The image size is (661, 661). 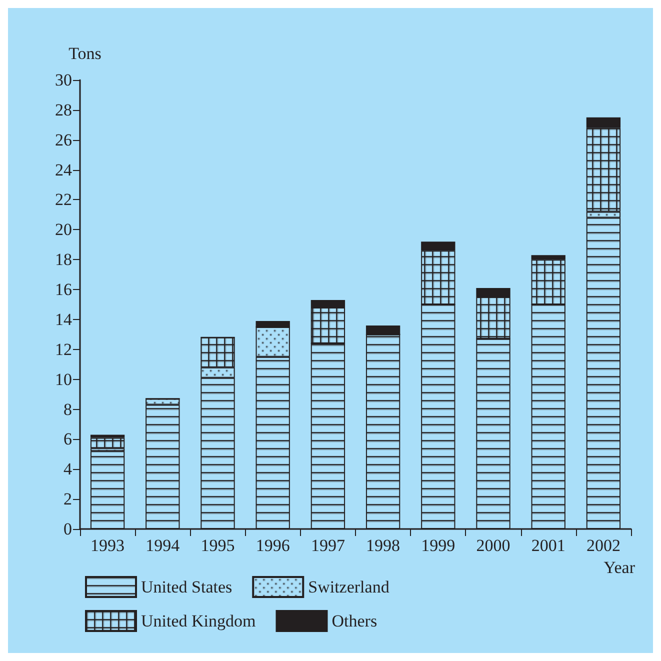 What do you see at coordinates (107, 545) in the screenshot?
I see `x-tick-label: 1993` at bounding box center [107, 545].